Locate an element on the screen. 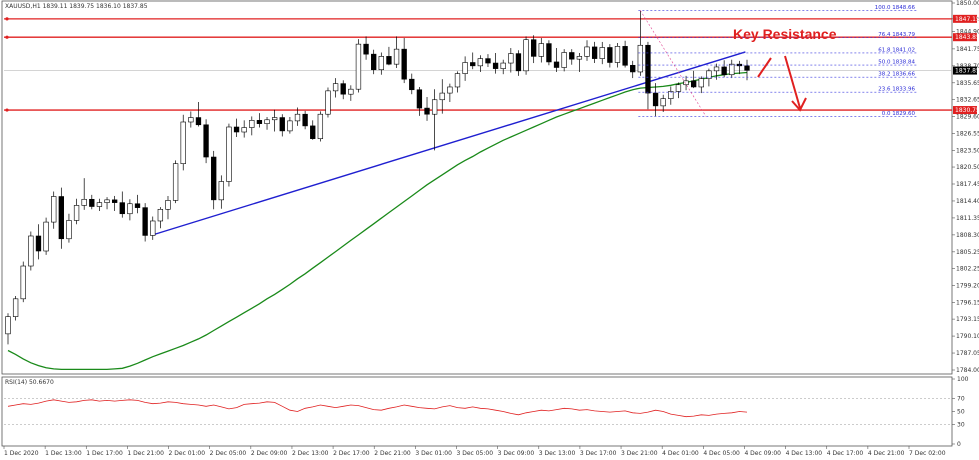  rsi-line is located at coordinates (377, 408).